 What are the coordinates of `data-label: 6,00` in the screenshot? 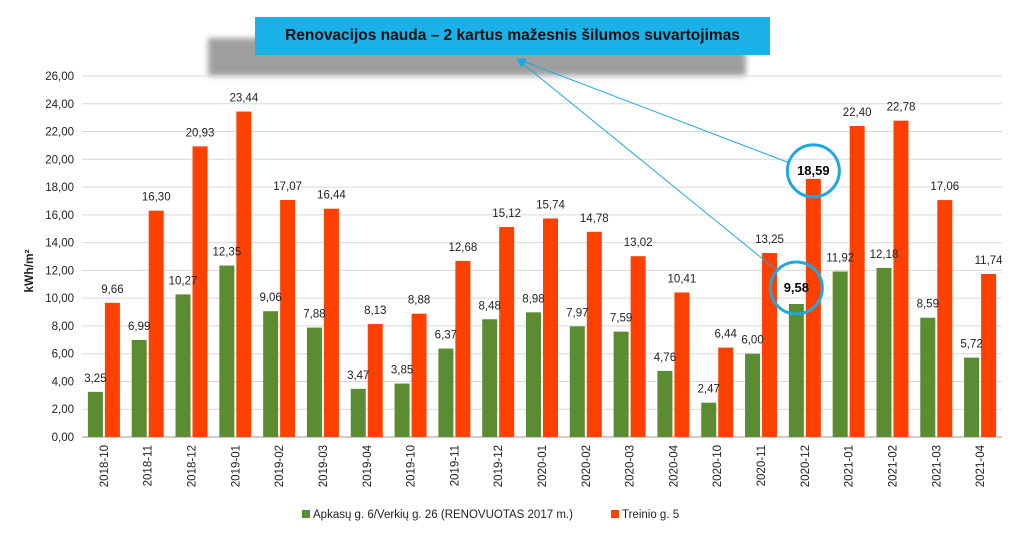 It's located at (752, 341).